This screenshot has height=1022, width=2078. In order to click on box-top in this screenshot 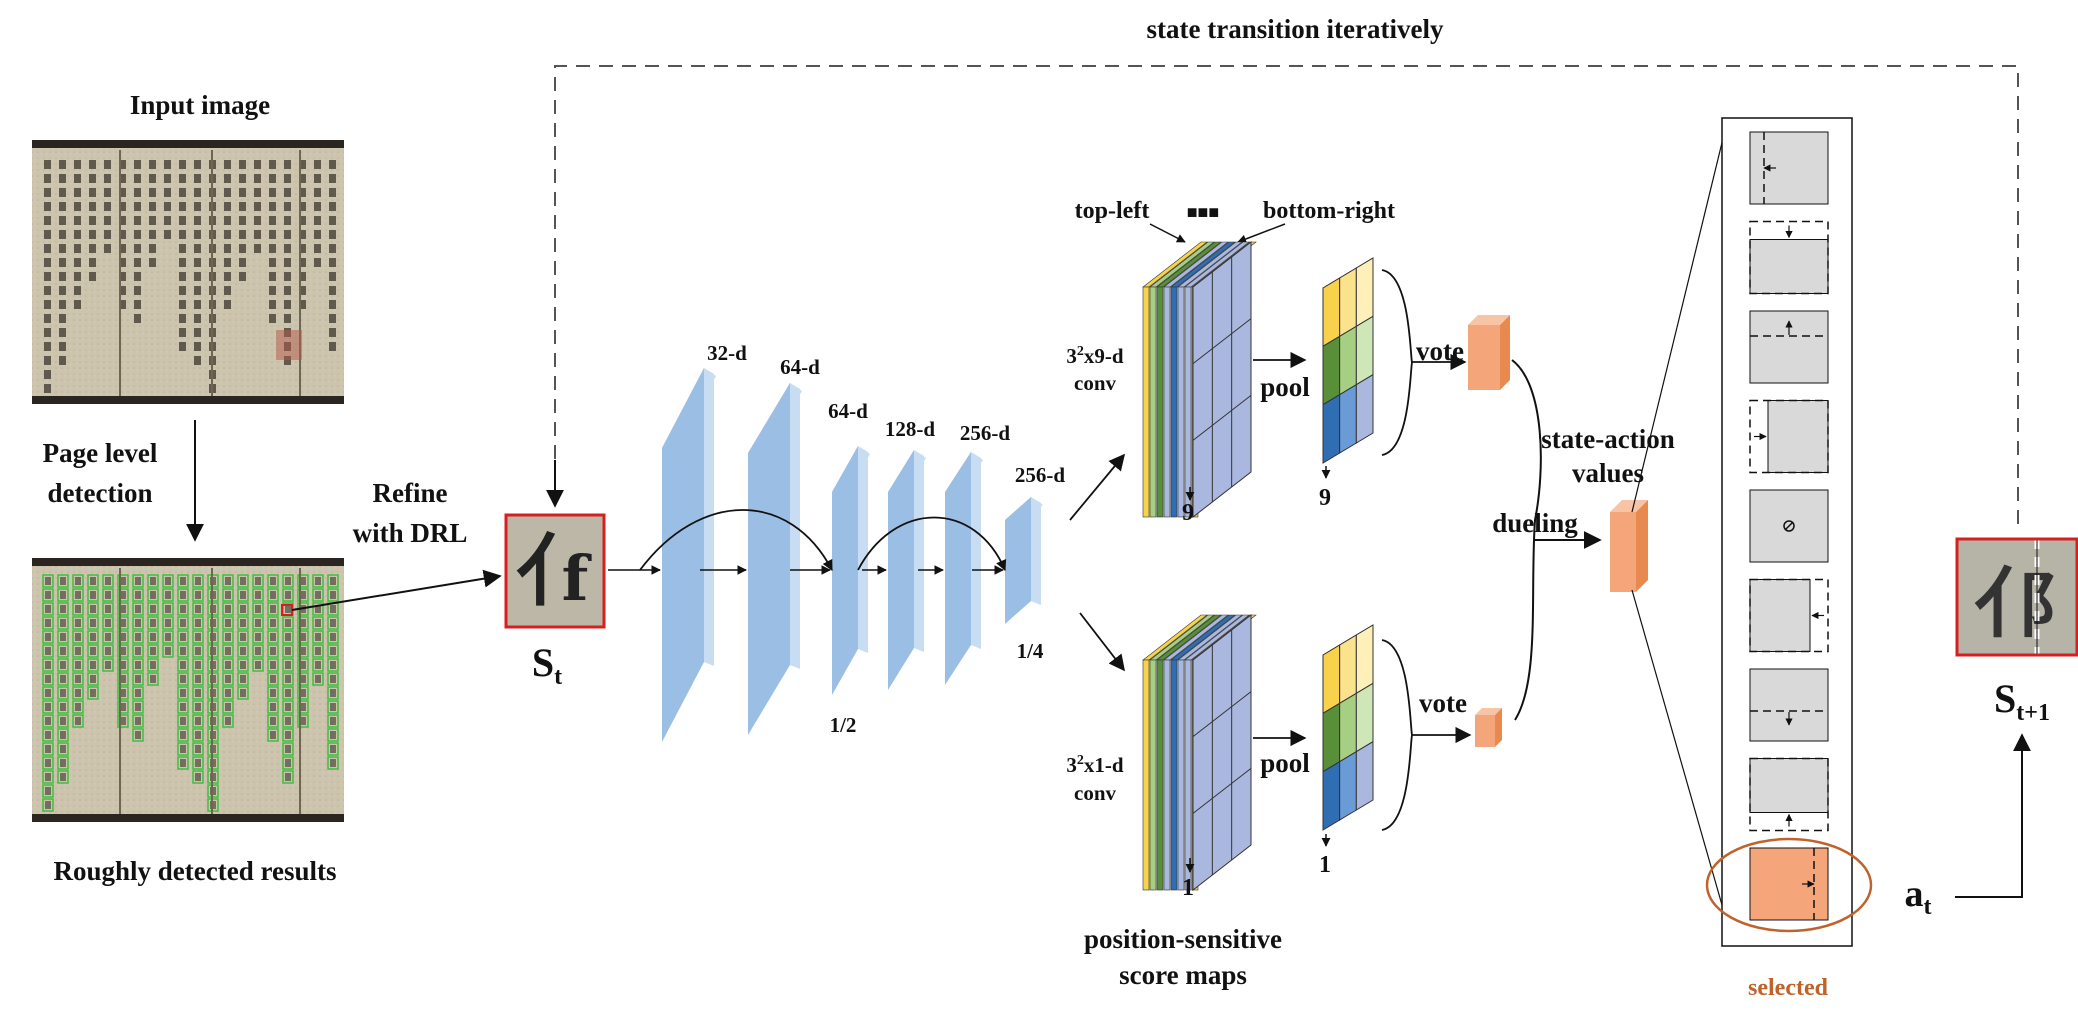, I will do `click(1488, 711)`.